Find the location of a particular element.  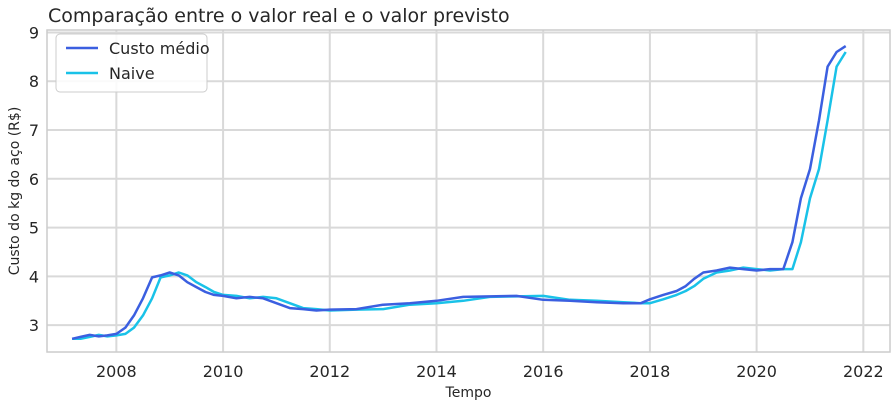

x-tick-label: 2018 is located at coordinates (650, 371).